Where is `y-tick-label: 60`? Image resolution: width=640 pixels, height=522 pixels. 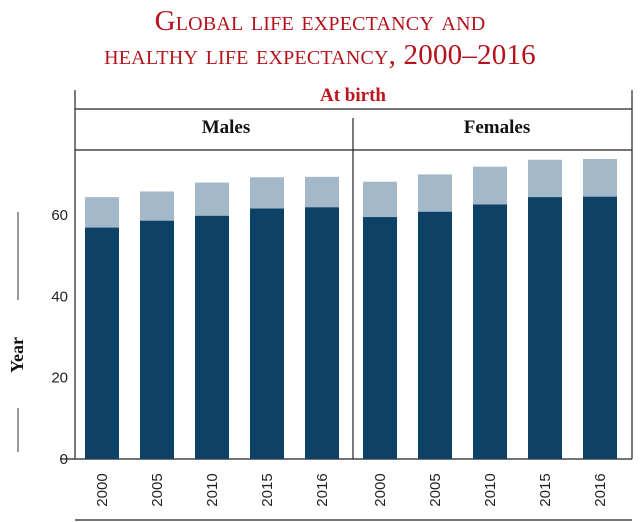 y-tick-label: 60 is located at coordinates (59, 215).